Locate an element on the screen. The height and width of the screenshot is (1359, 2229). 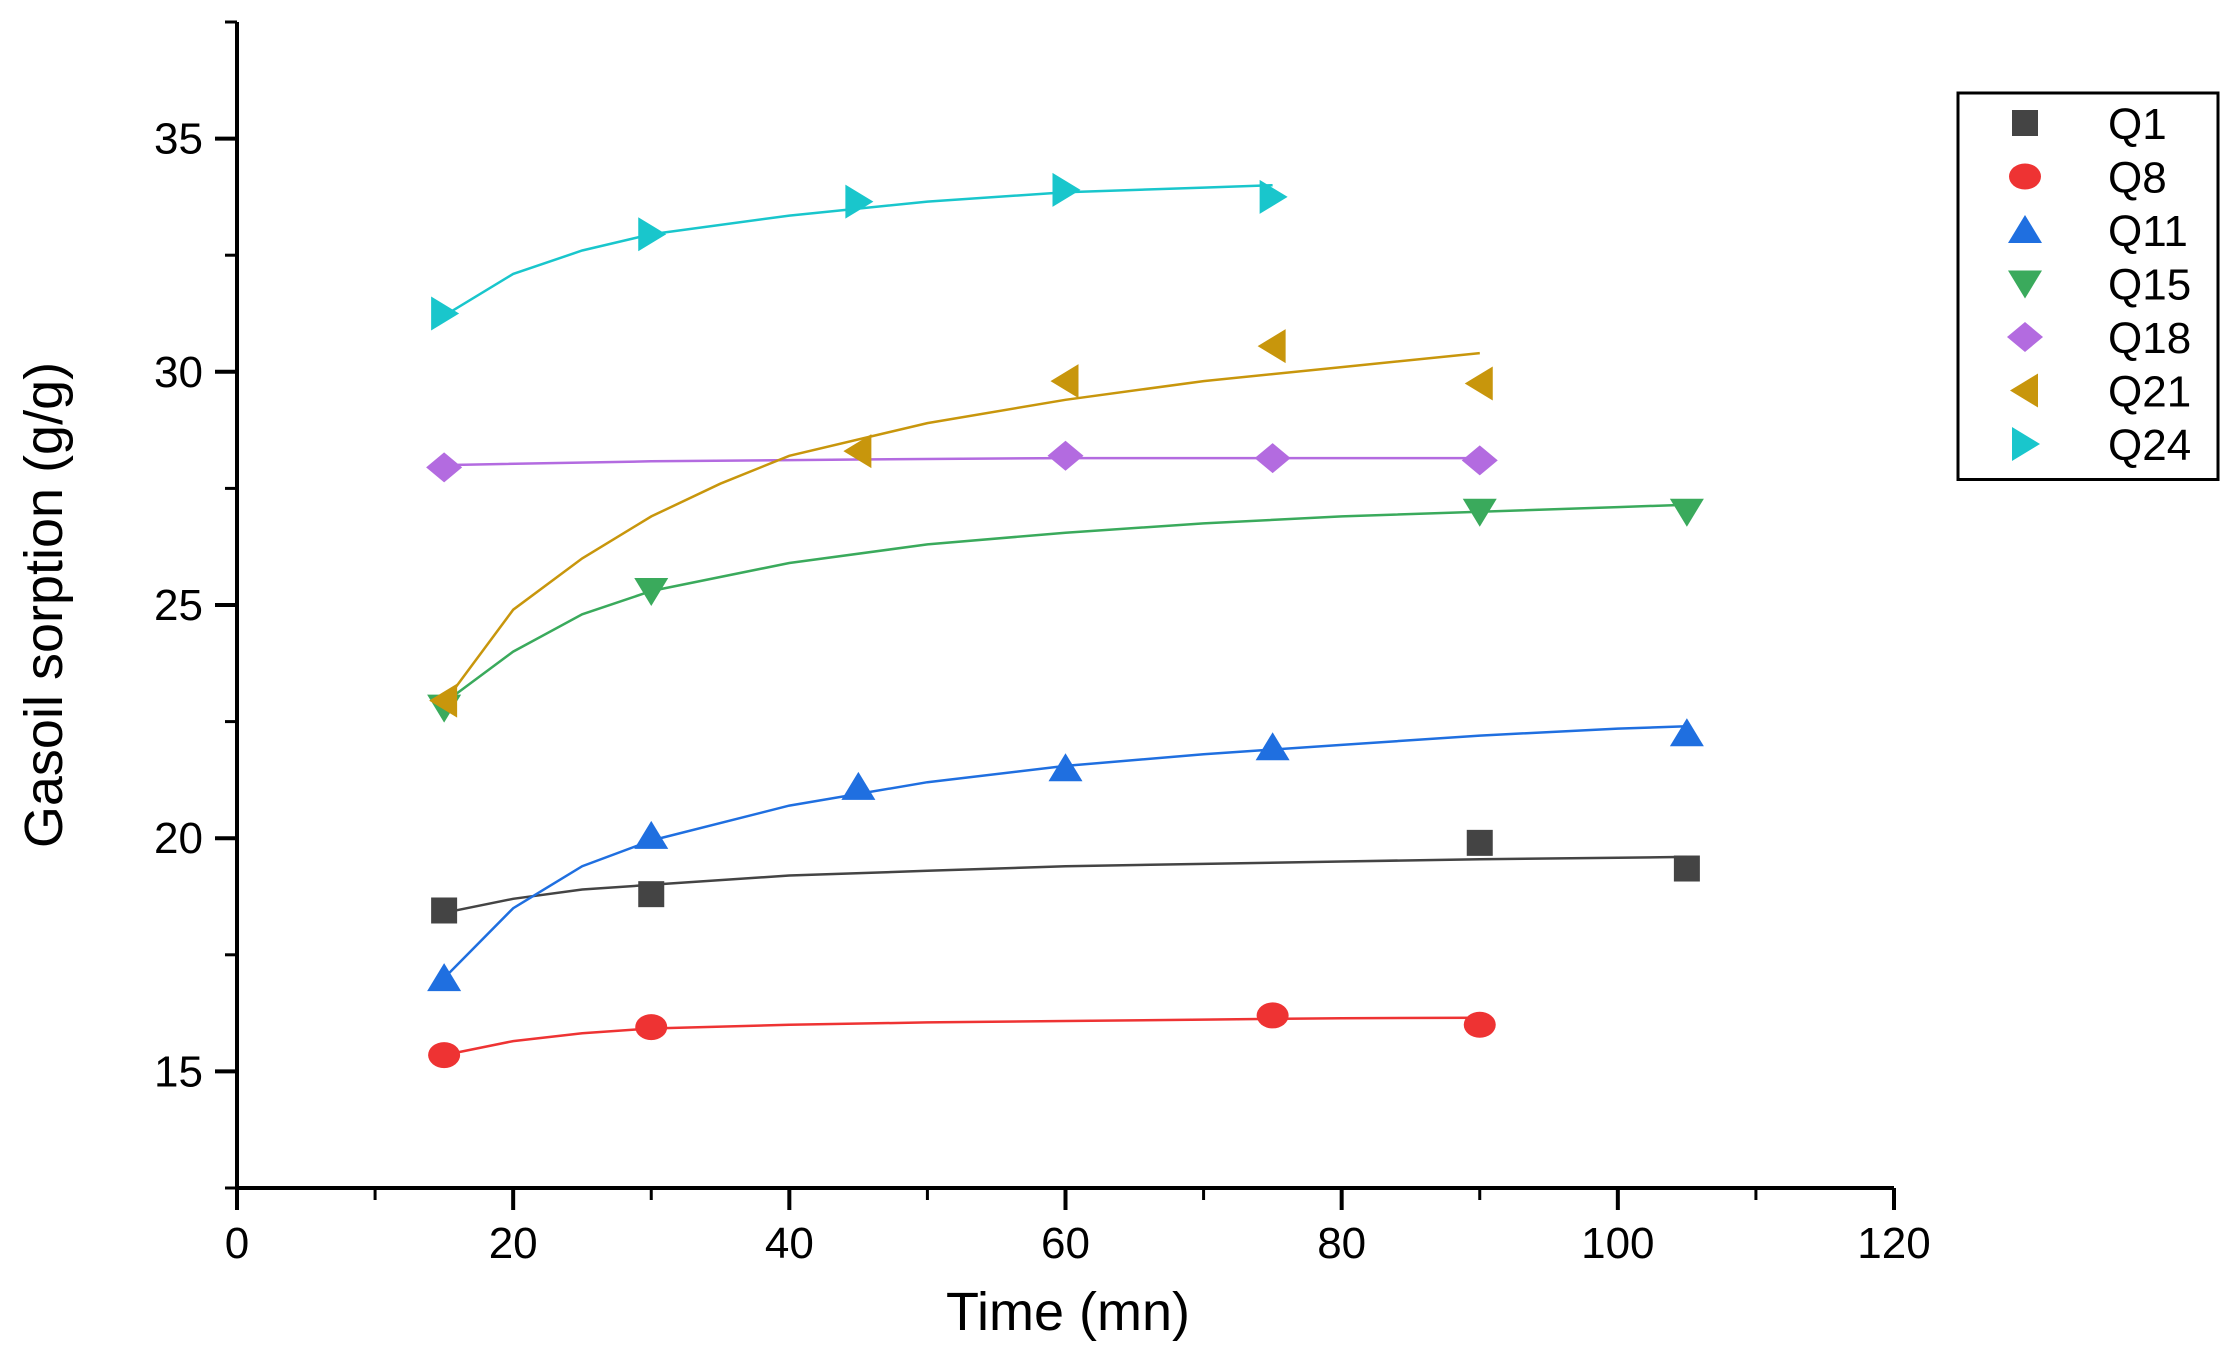
x-tick-label: 20 is located at coordinates (513, 1243).